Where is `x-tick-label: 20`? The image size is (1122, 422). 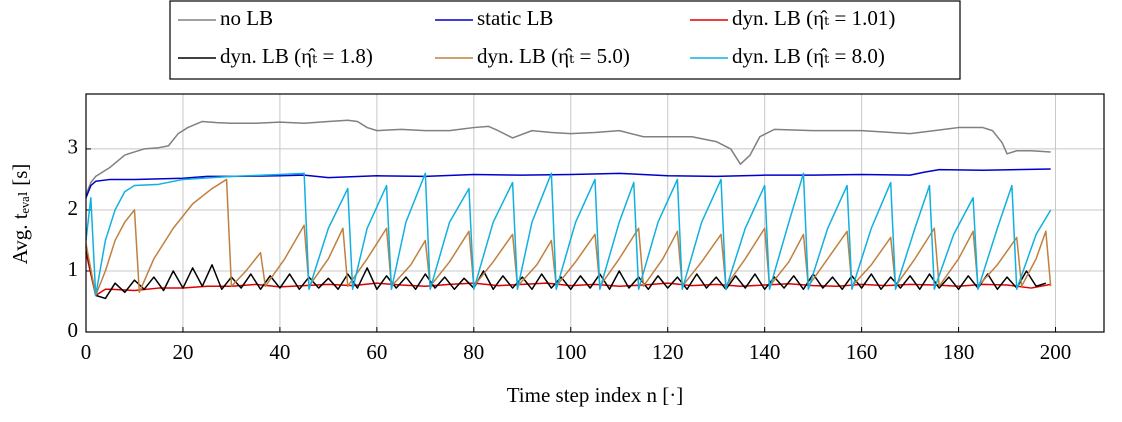 x-tick-label: 20 is located at coordinates (182, 352).